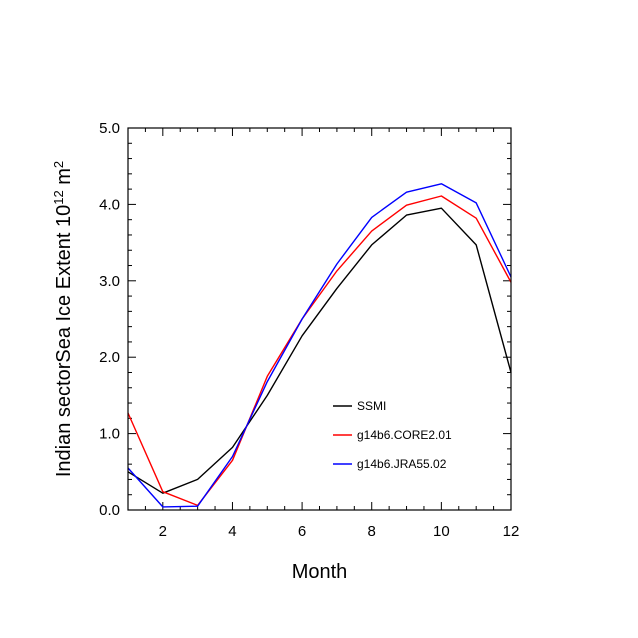  I want to click on y-tick-label: 5.0, so click(109, 128).